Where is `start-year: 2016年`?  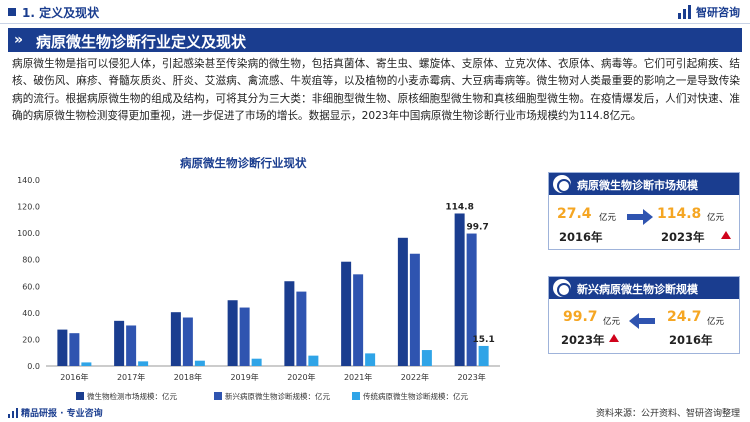 start-year: 2016年 is located at coordinates (581, 237).